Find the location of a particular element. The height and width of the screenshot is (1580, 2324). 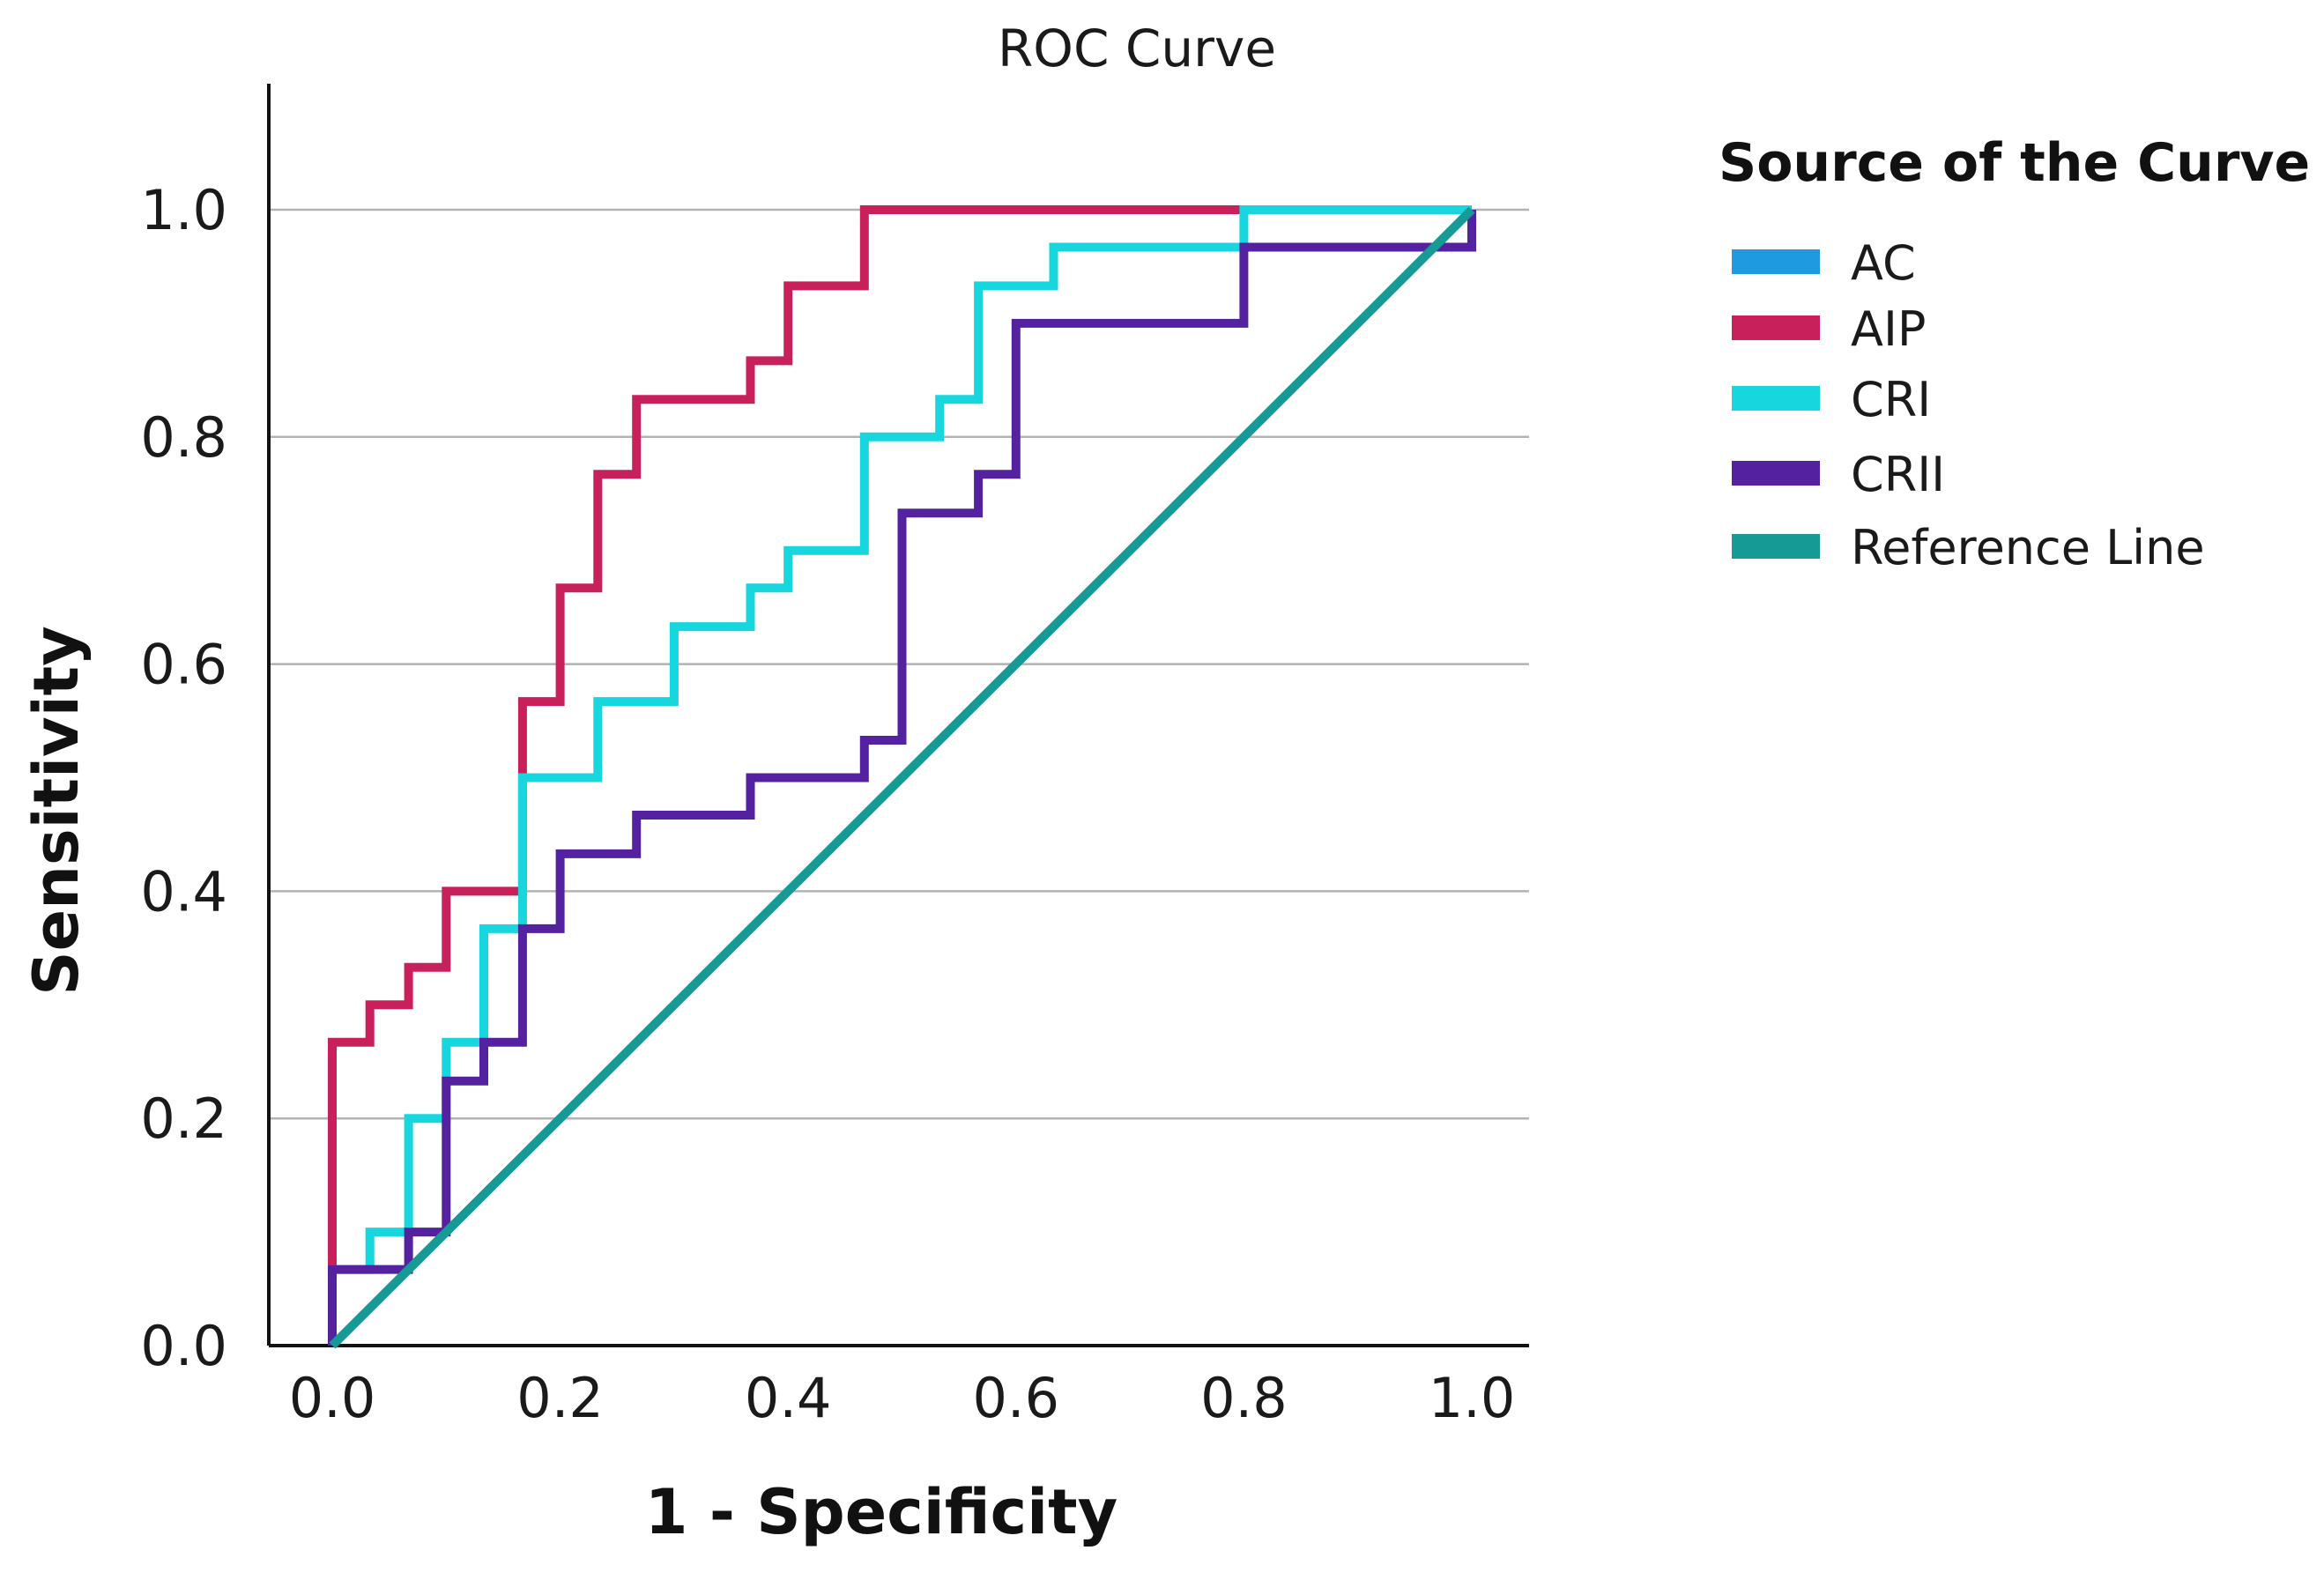

legend-item-crii: CRII is located at coordinates (1839, 474).